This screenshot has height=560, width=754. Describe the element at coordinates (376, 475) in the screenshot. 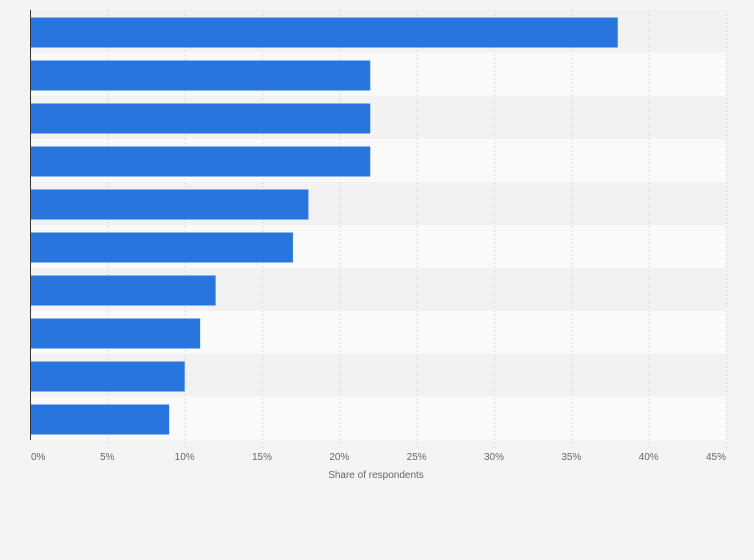

I see `x-axis-title: Share of respondents` at that location.